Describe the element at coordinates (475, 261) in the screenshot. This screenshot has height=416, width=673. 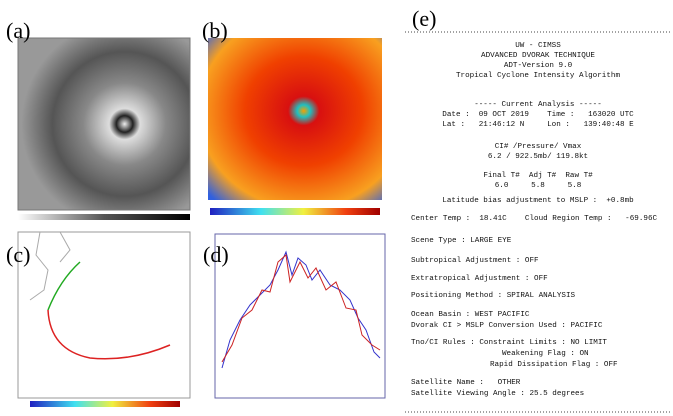
I see `text-line: Subtropical Adjustment : OFF` at that location.